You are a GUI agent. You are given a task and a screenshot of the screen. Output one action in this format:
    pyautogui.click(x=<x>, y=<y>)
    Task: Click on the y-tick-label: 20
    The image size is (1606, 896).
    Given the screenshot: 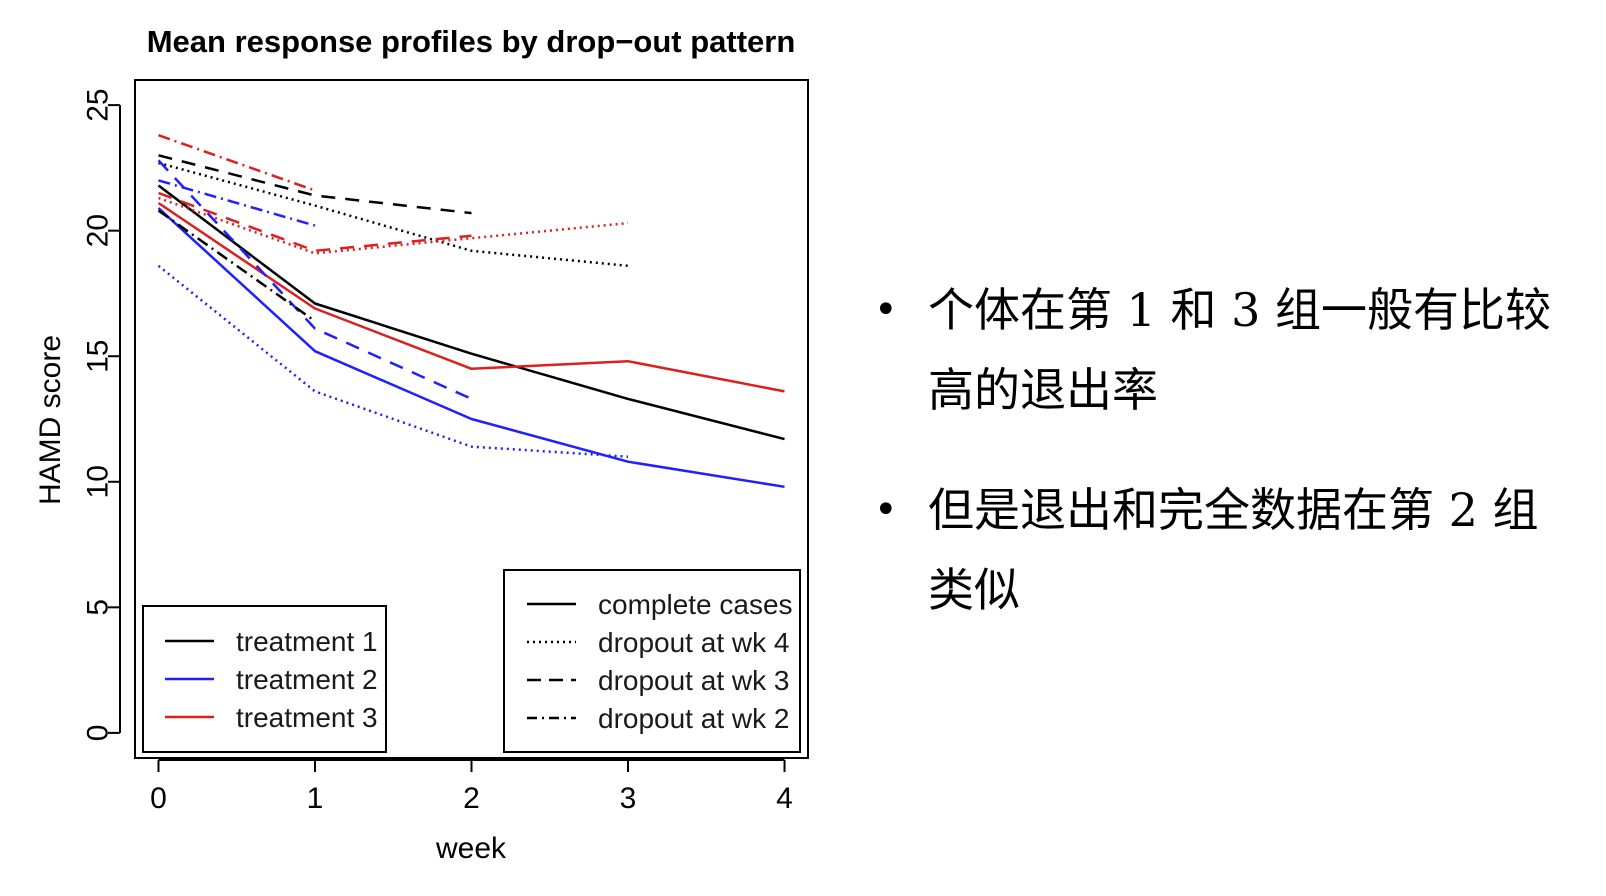 What is the action you would take?
    pyautogui.click(x=98, y=230)
    